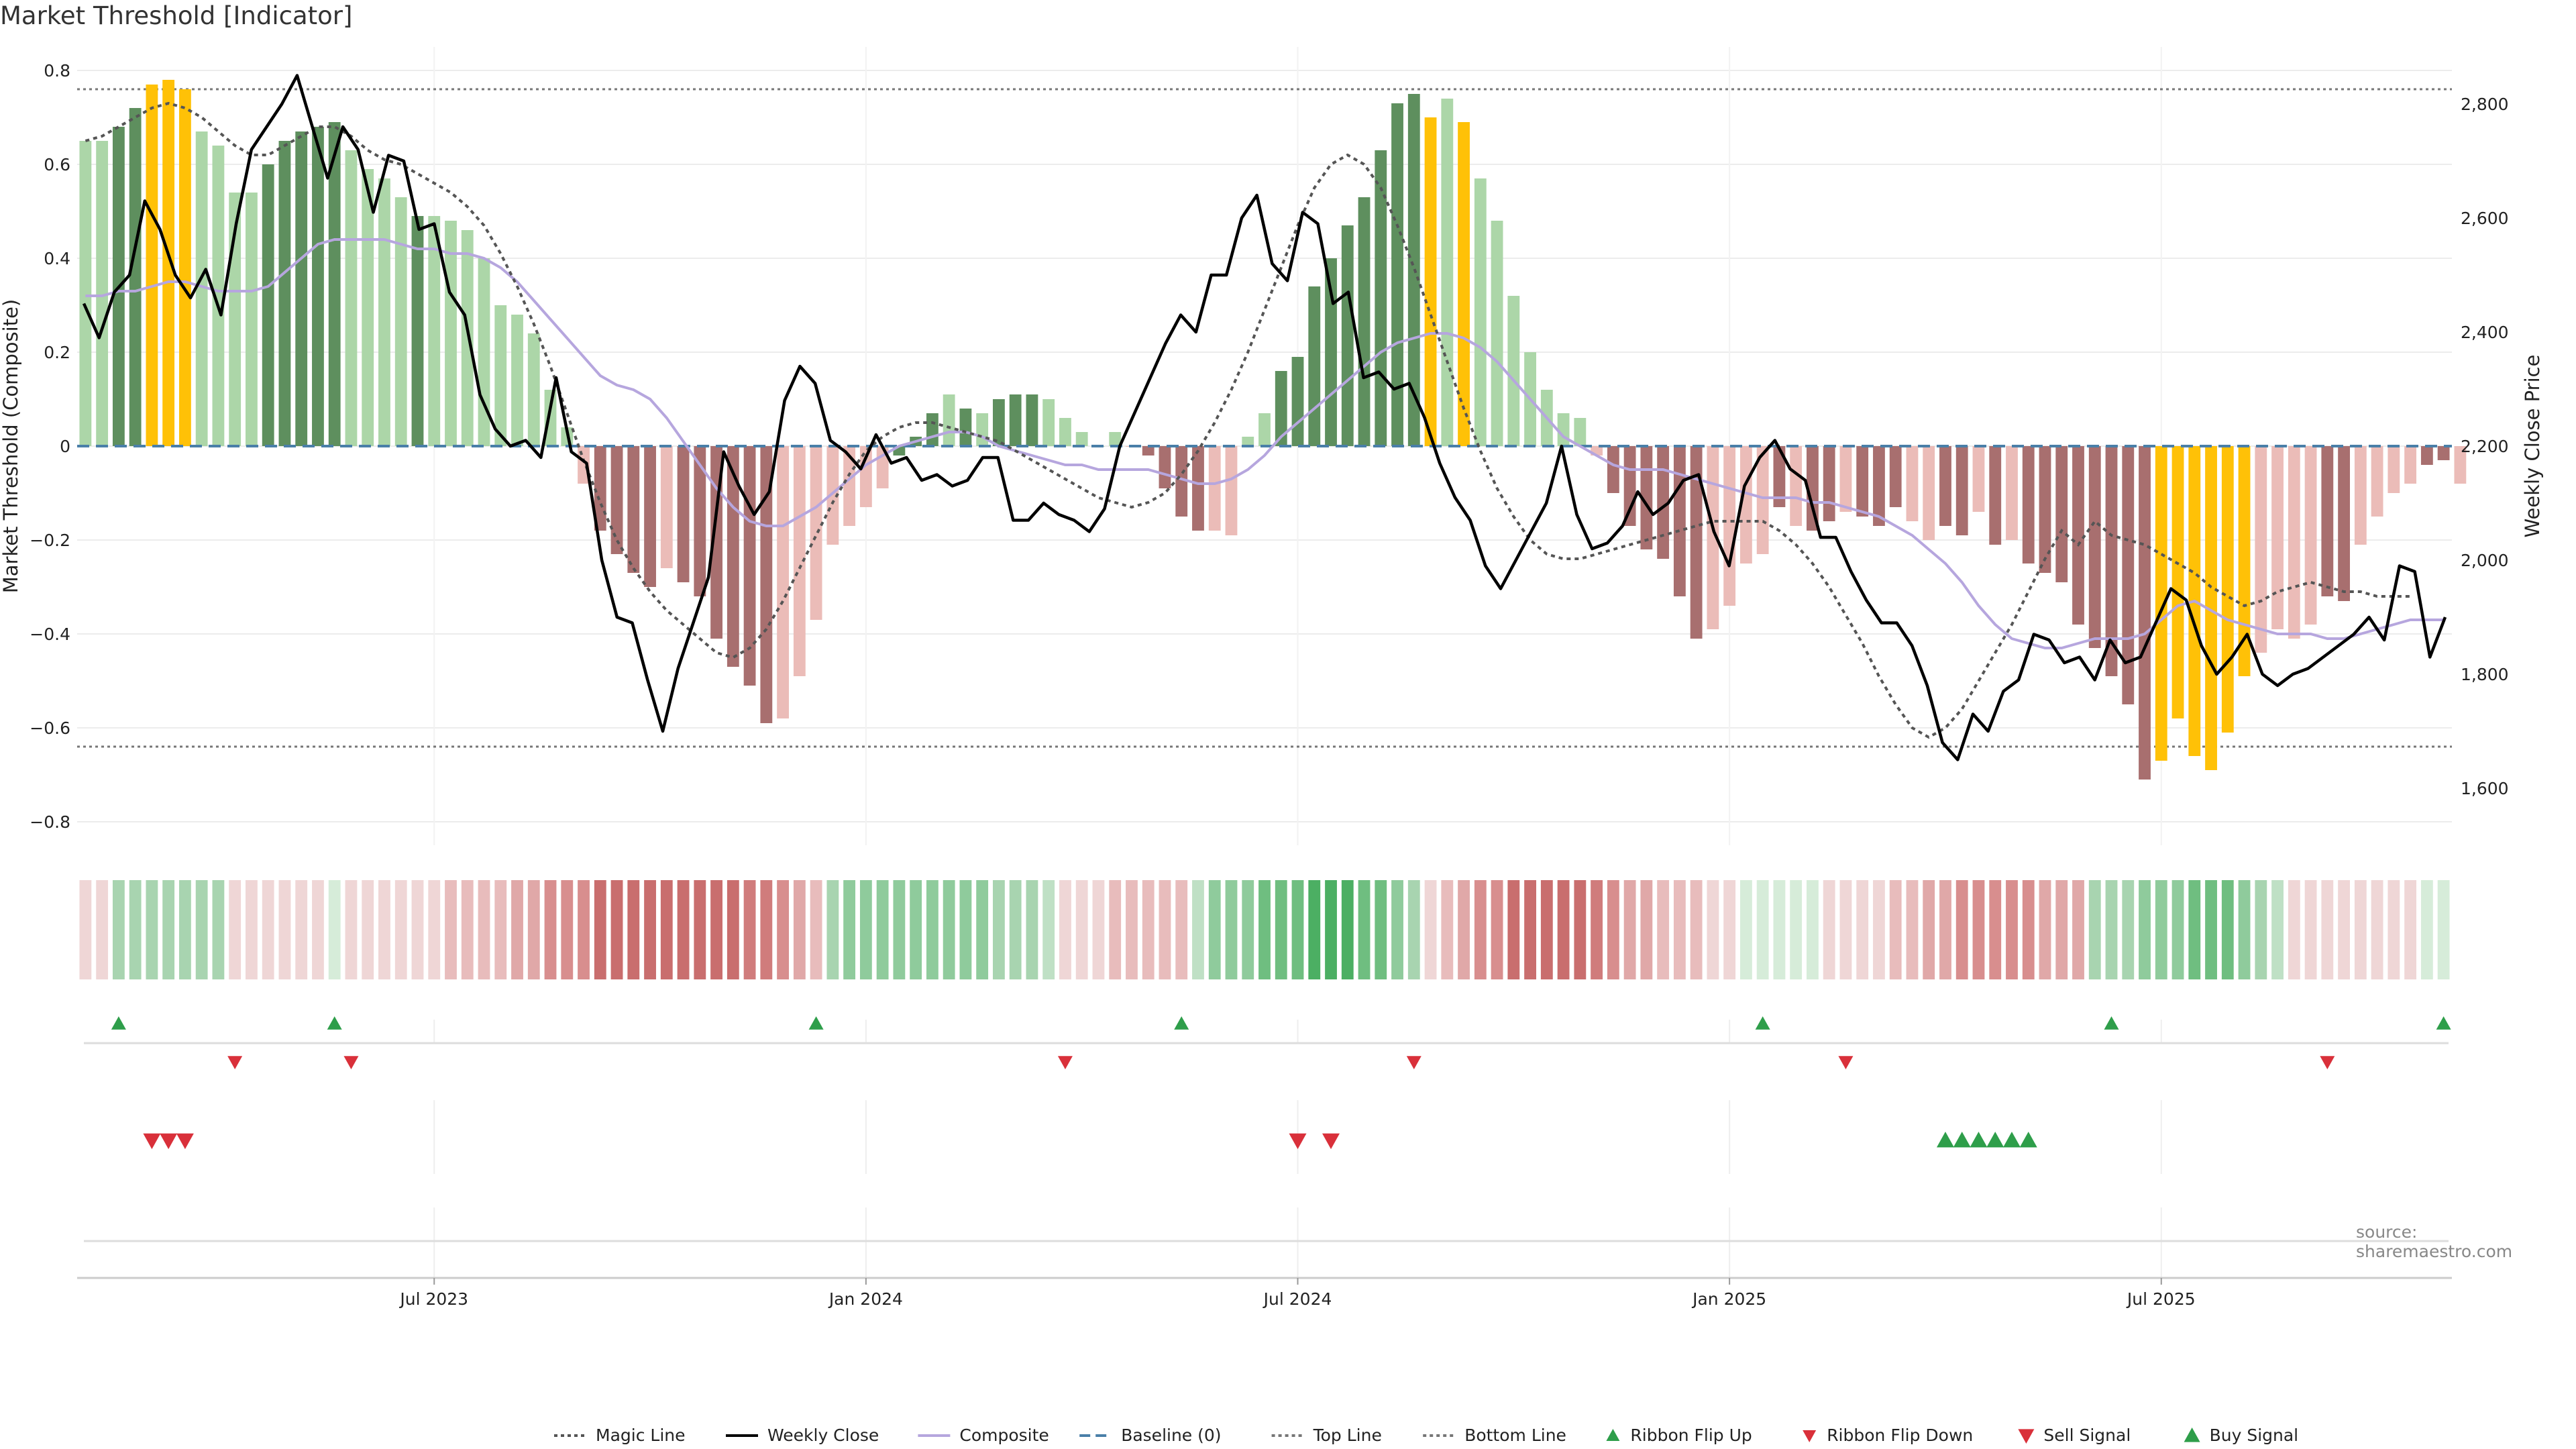  Describe the element at coordinates (2485, 788) in the screenshot. I see `y-tick-label-right: 1,600` at that location.